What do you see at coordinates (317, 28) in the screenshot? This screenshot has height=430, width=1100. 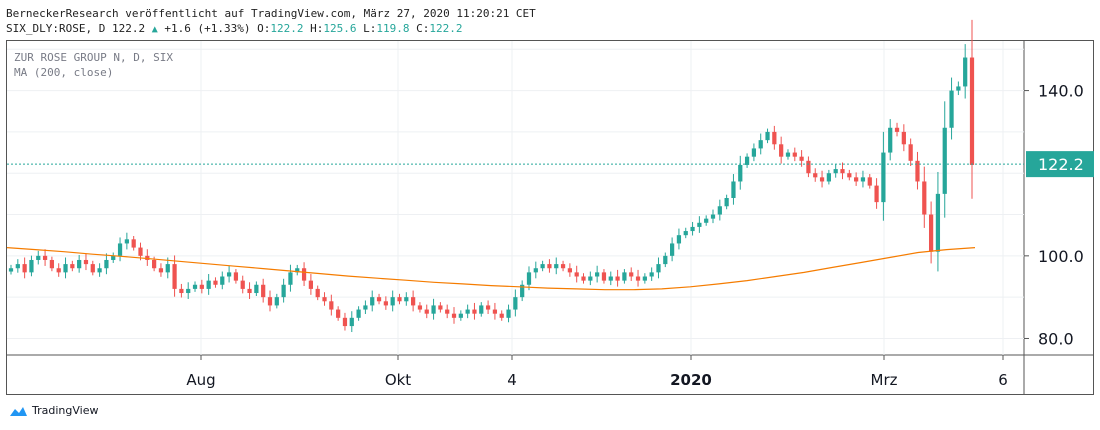 I see `high-label: H:` at bounding box center [317, 28].